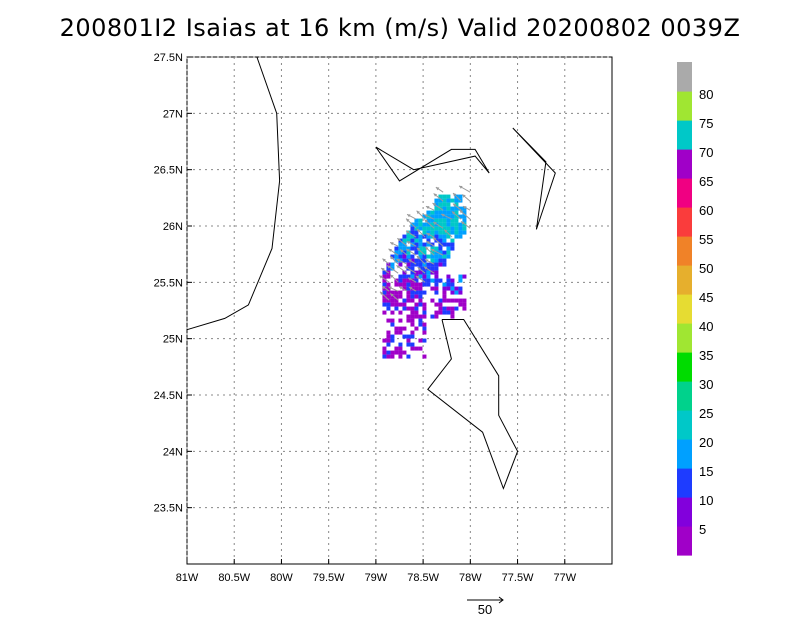 This screenshot has width=800, height=618. I want to click on colorbar-label: 75, so click(706, 123).